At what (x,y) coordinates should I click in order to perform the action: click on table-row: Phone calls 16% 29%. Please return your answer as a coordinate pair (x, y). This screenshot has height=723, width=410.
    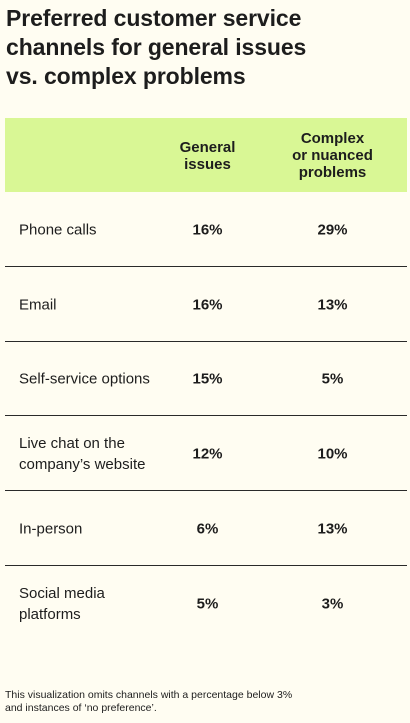
    Looking at the image, I should click on (206, 230).